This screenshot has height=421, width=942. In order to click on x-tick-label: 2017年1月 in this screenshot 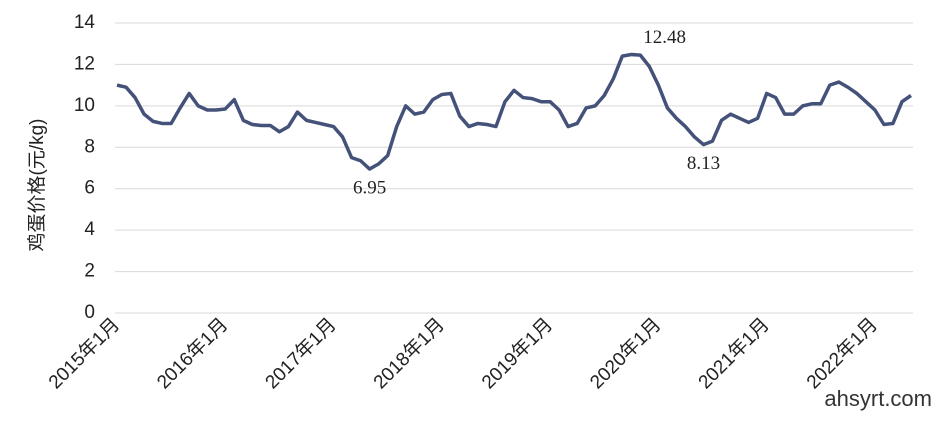, I will do `click(301, 354)`.